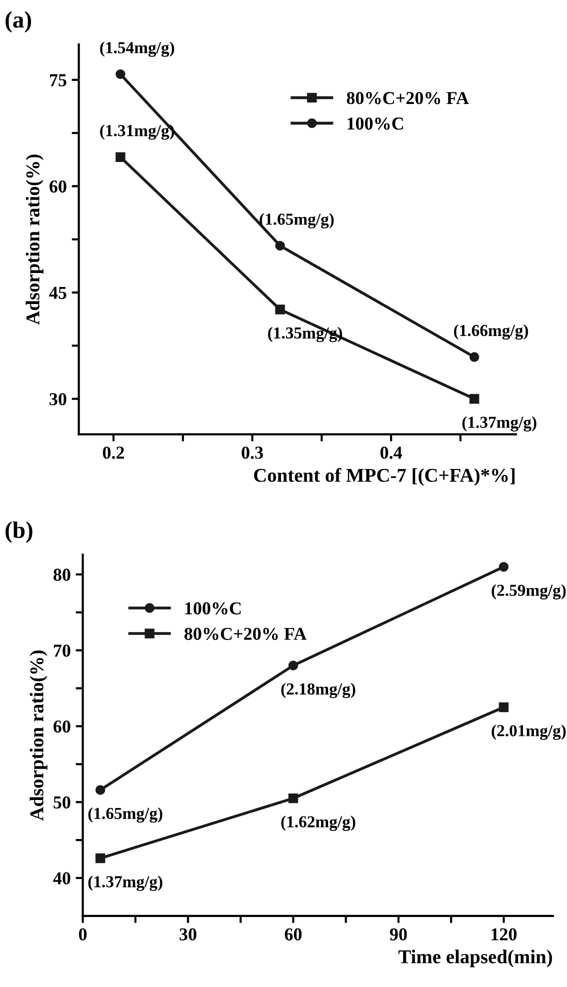 The height and width of the screenshot is (987, 567). What do you see at coordinates (137, 132) in the screenshot?
I see `annotation: (1.31mg/g)` at bounding box center [137, 132].